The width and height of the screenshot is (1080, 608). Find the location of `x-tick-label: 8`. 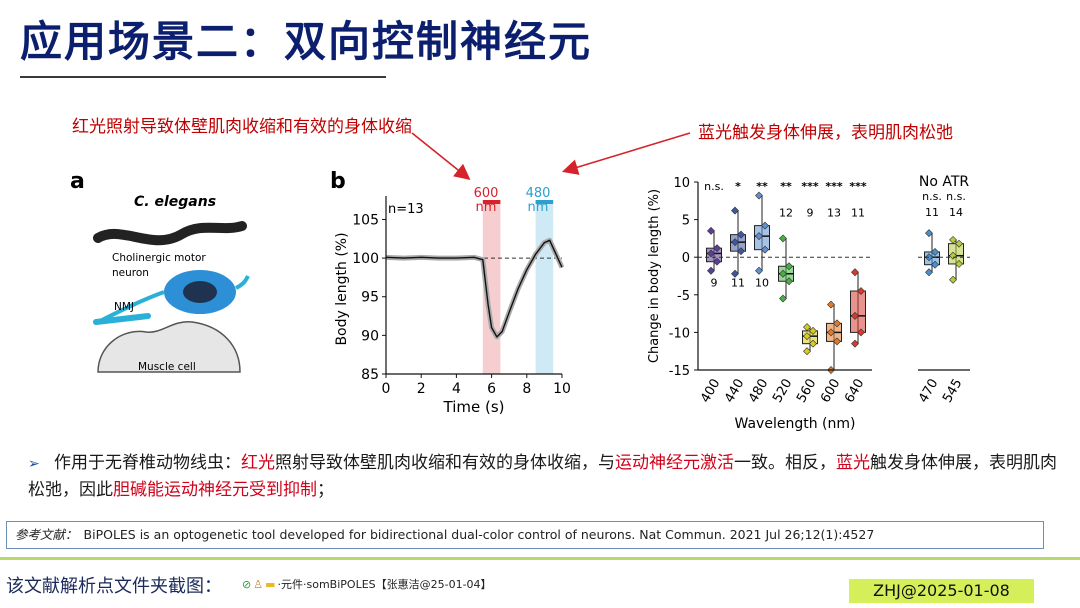

x-tick-label: 8 is located at coordinates (526, 389).